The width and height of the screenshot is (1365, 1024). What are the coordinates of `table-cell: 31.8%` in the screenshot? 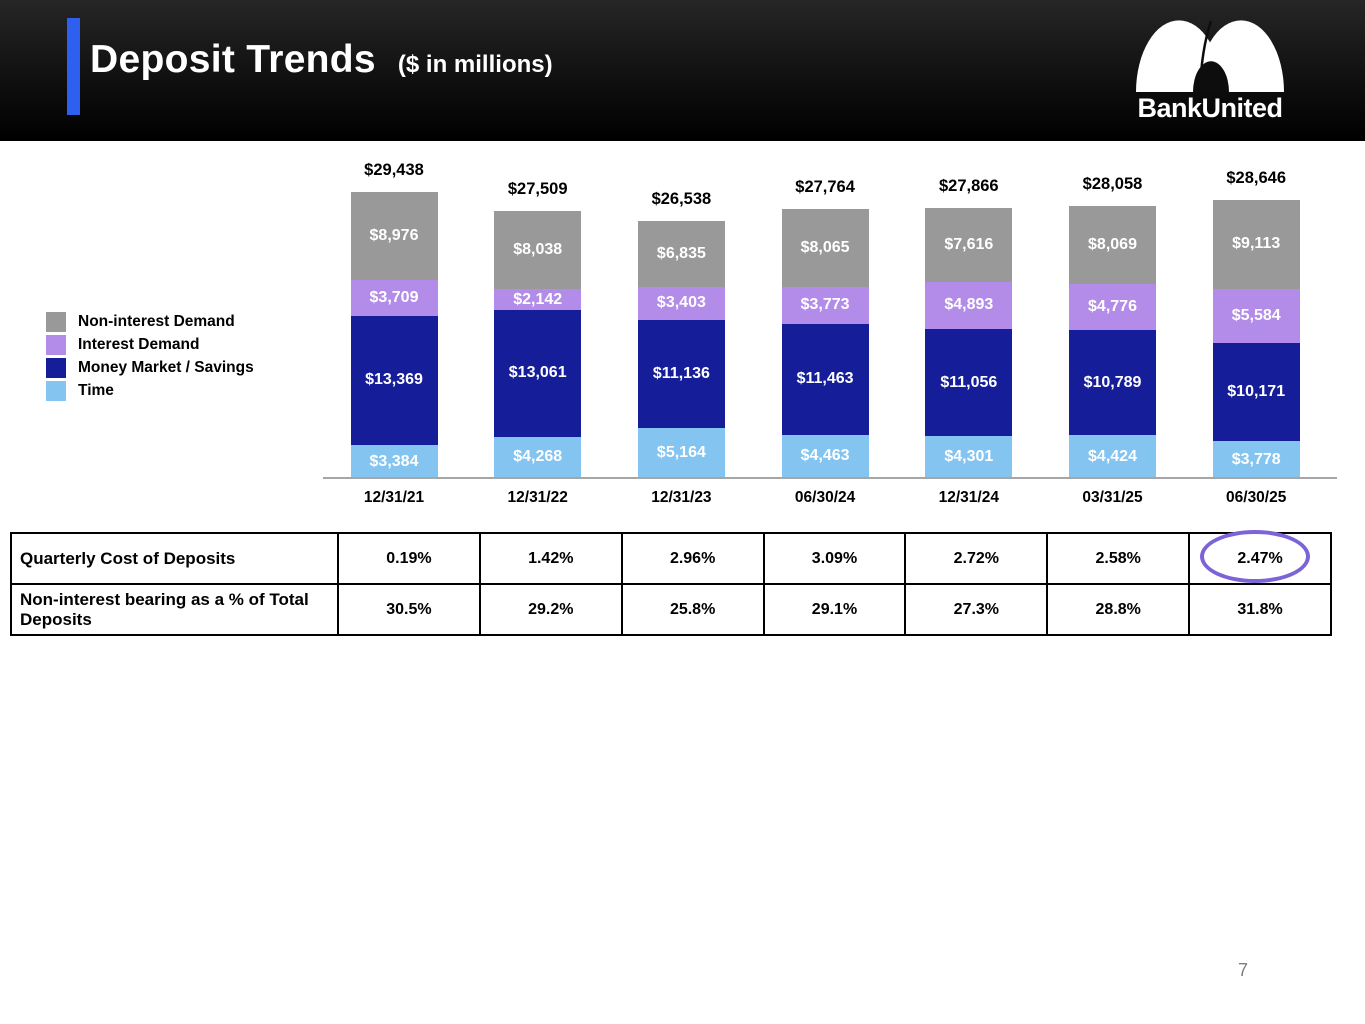 It's located at (1259, 609).